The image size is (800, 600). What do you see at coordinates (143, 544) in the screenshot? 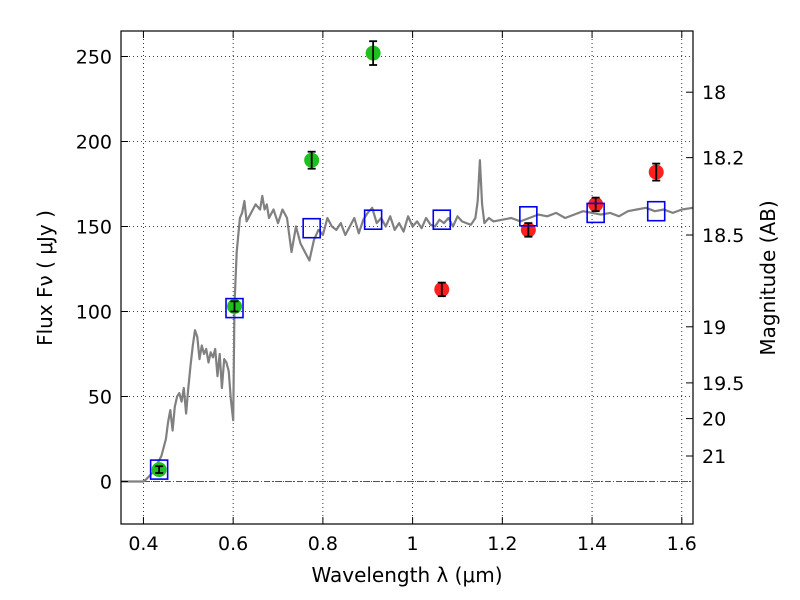
I see `x-tick-label: 0.4` at bounding box center [143, 544].